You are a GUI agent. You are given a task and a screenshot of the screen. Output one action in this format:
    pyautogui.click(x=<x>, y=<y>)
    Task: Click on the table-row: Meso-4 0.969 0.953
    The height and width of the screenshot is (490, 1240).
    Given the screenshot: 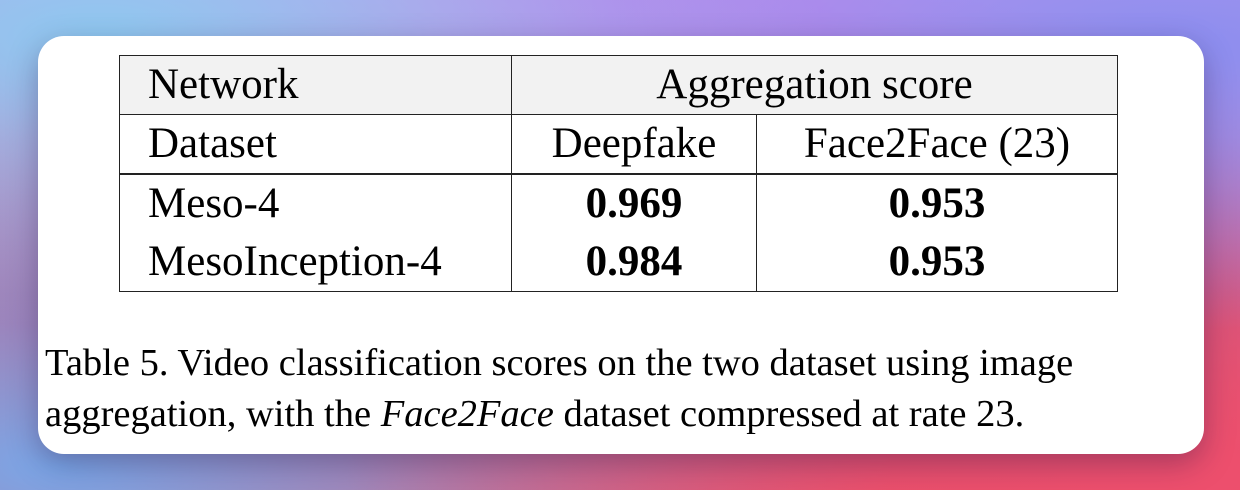 What is the action you would take?
    pyautogui.click(x=618, y=203)
    